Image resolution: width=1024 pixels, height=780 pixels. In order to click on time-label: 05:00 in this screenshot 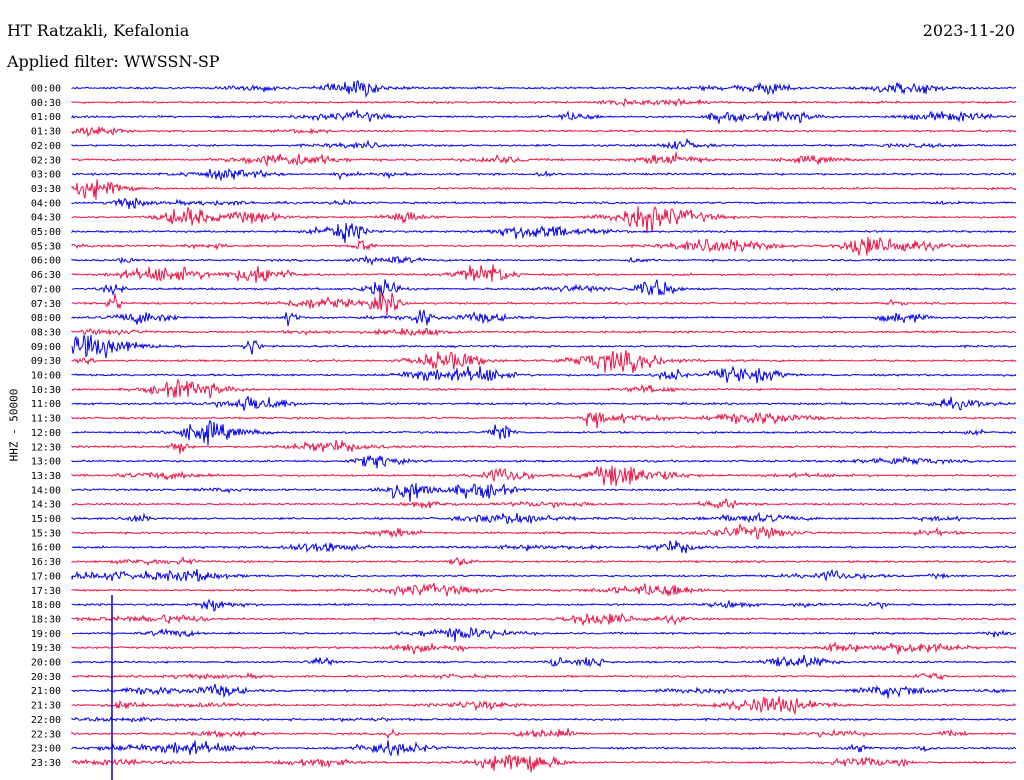, I will do `click(46, 232)`.